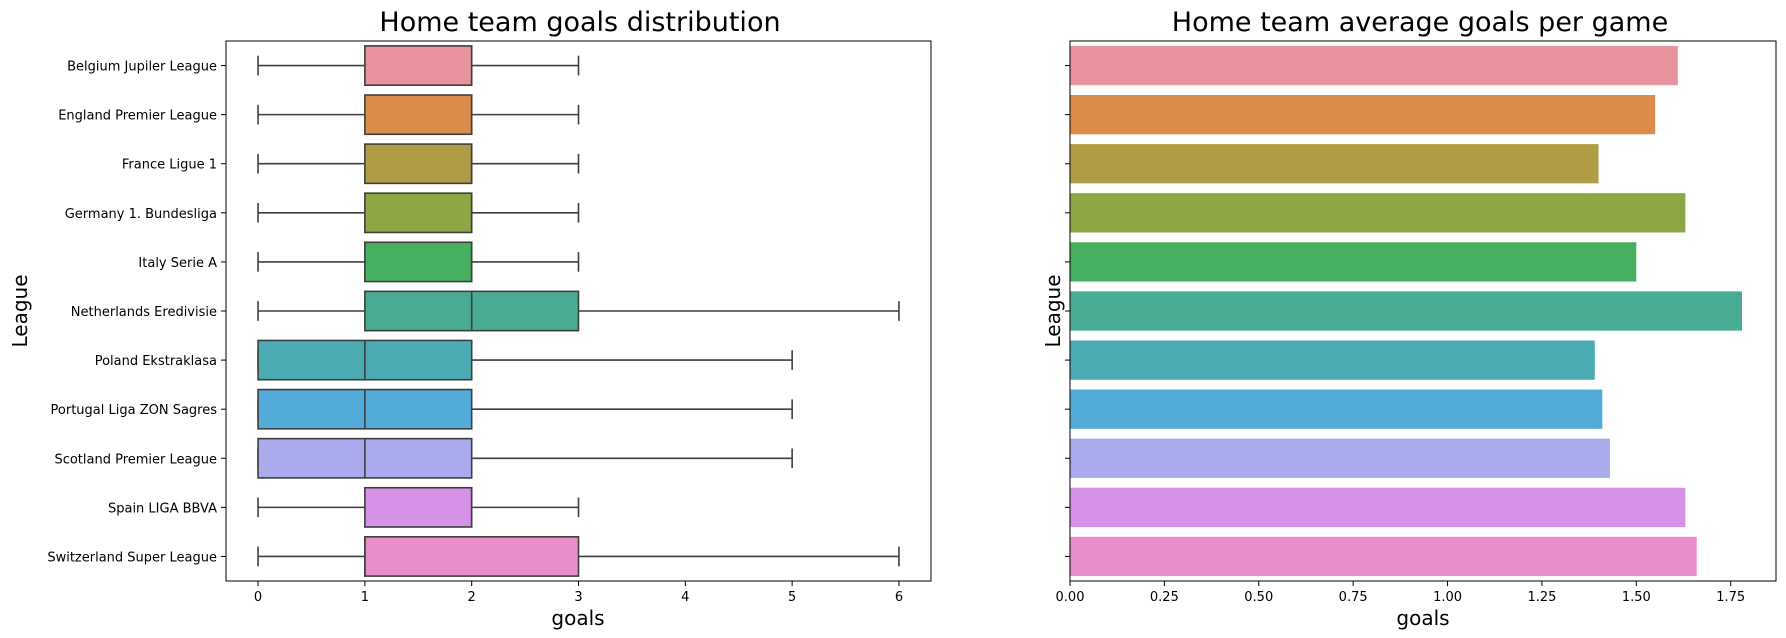 The height and width of the screenshot is (638, 1786). I want to click on boxplot-title: Home team goals distribution, so click(579, 22).